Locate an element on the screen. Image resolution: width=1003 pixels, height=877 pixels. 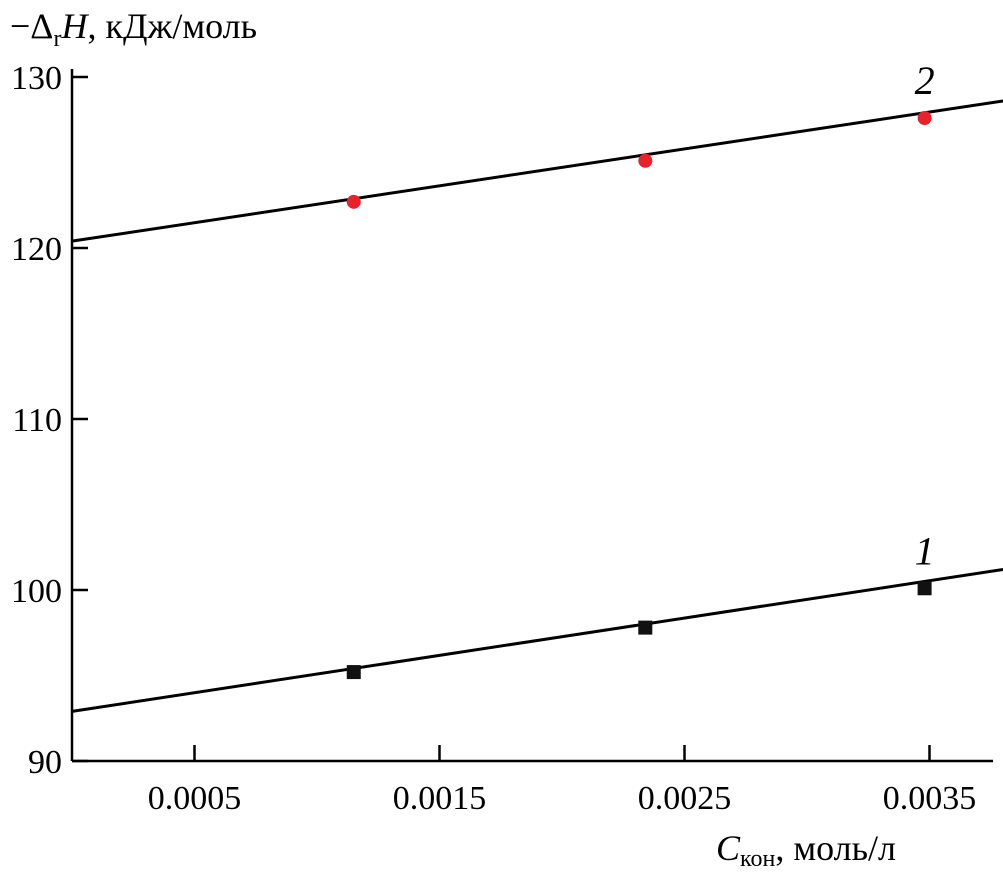
series-label-2: 2 is located at coordinates (925, 80).